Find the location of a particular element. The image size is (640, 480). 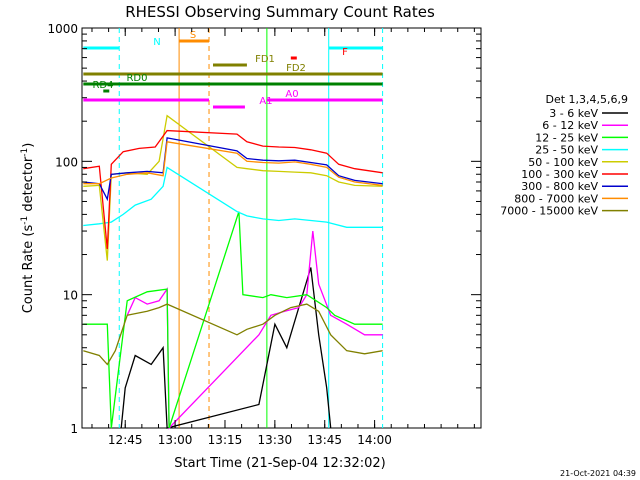

legend-label-0: 3 - 6 keV is located at coordinates (573, 113).